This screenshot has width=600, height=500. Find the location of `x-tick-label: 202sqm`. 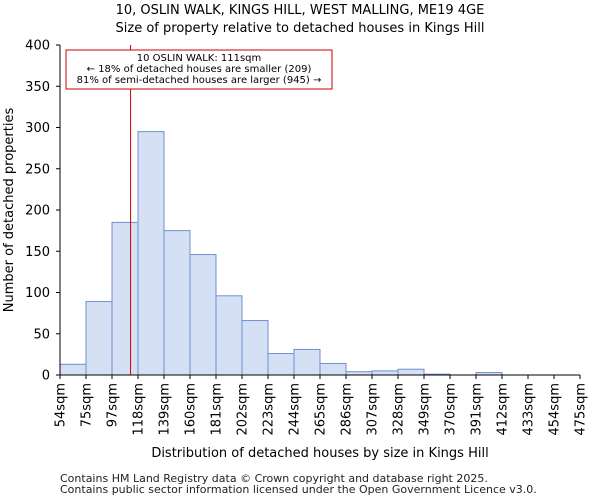

x-tick-label: 202sqm is located at coordinates (243, 409).